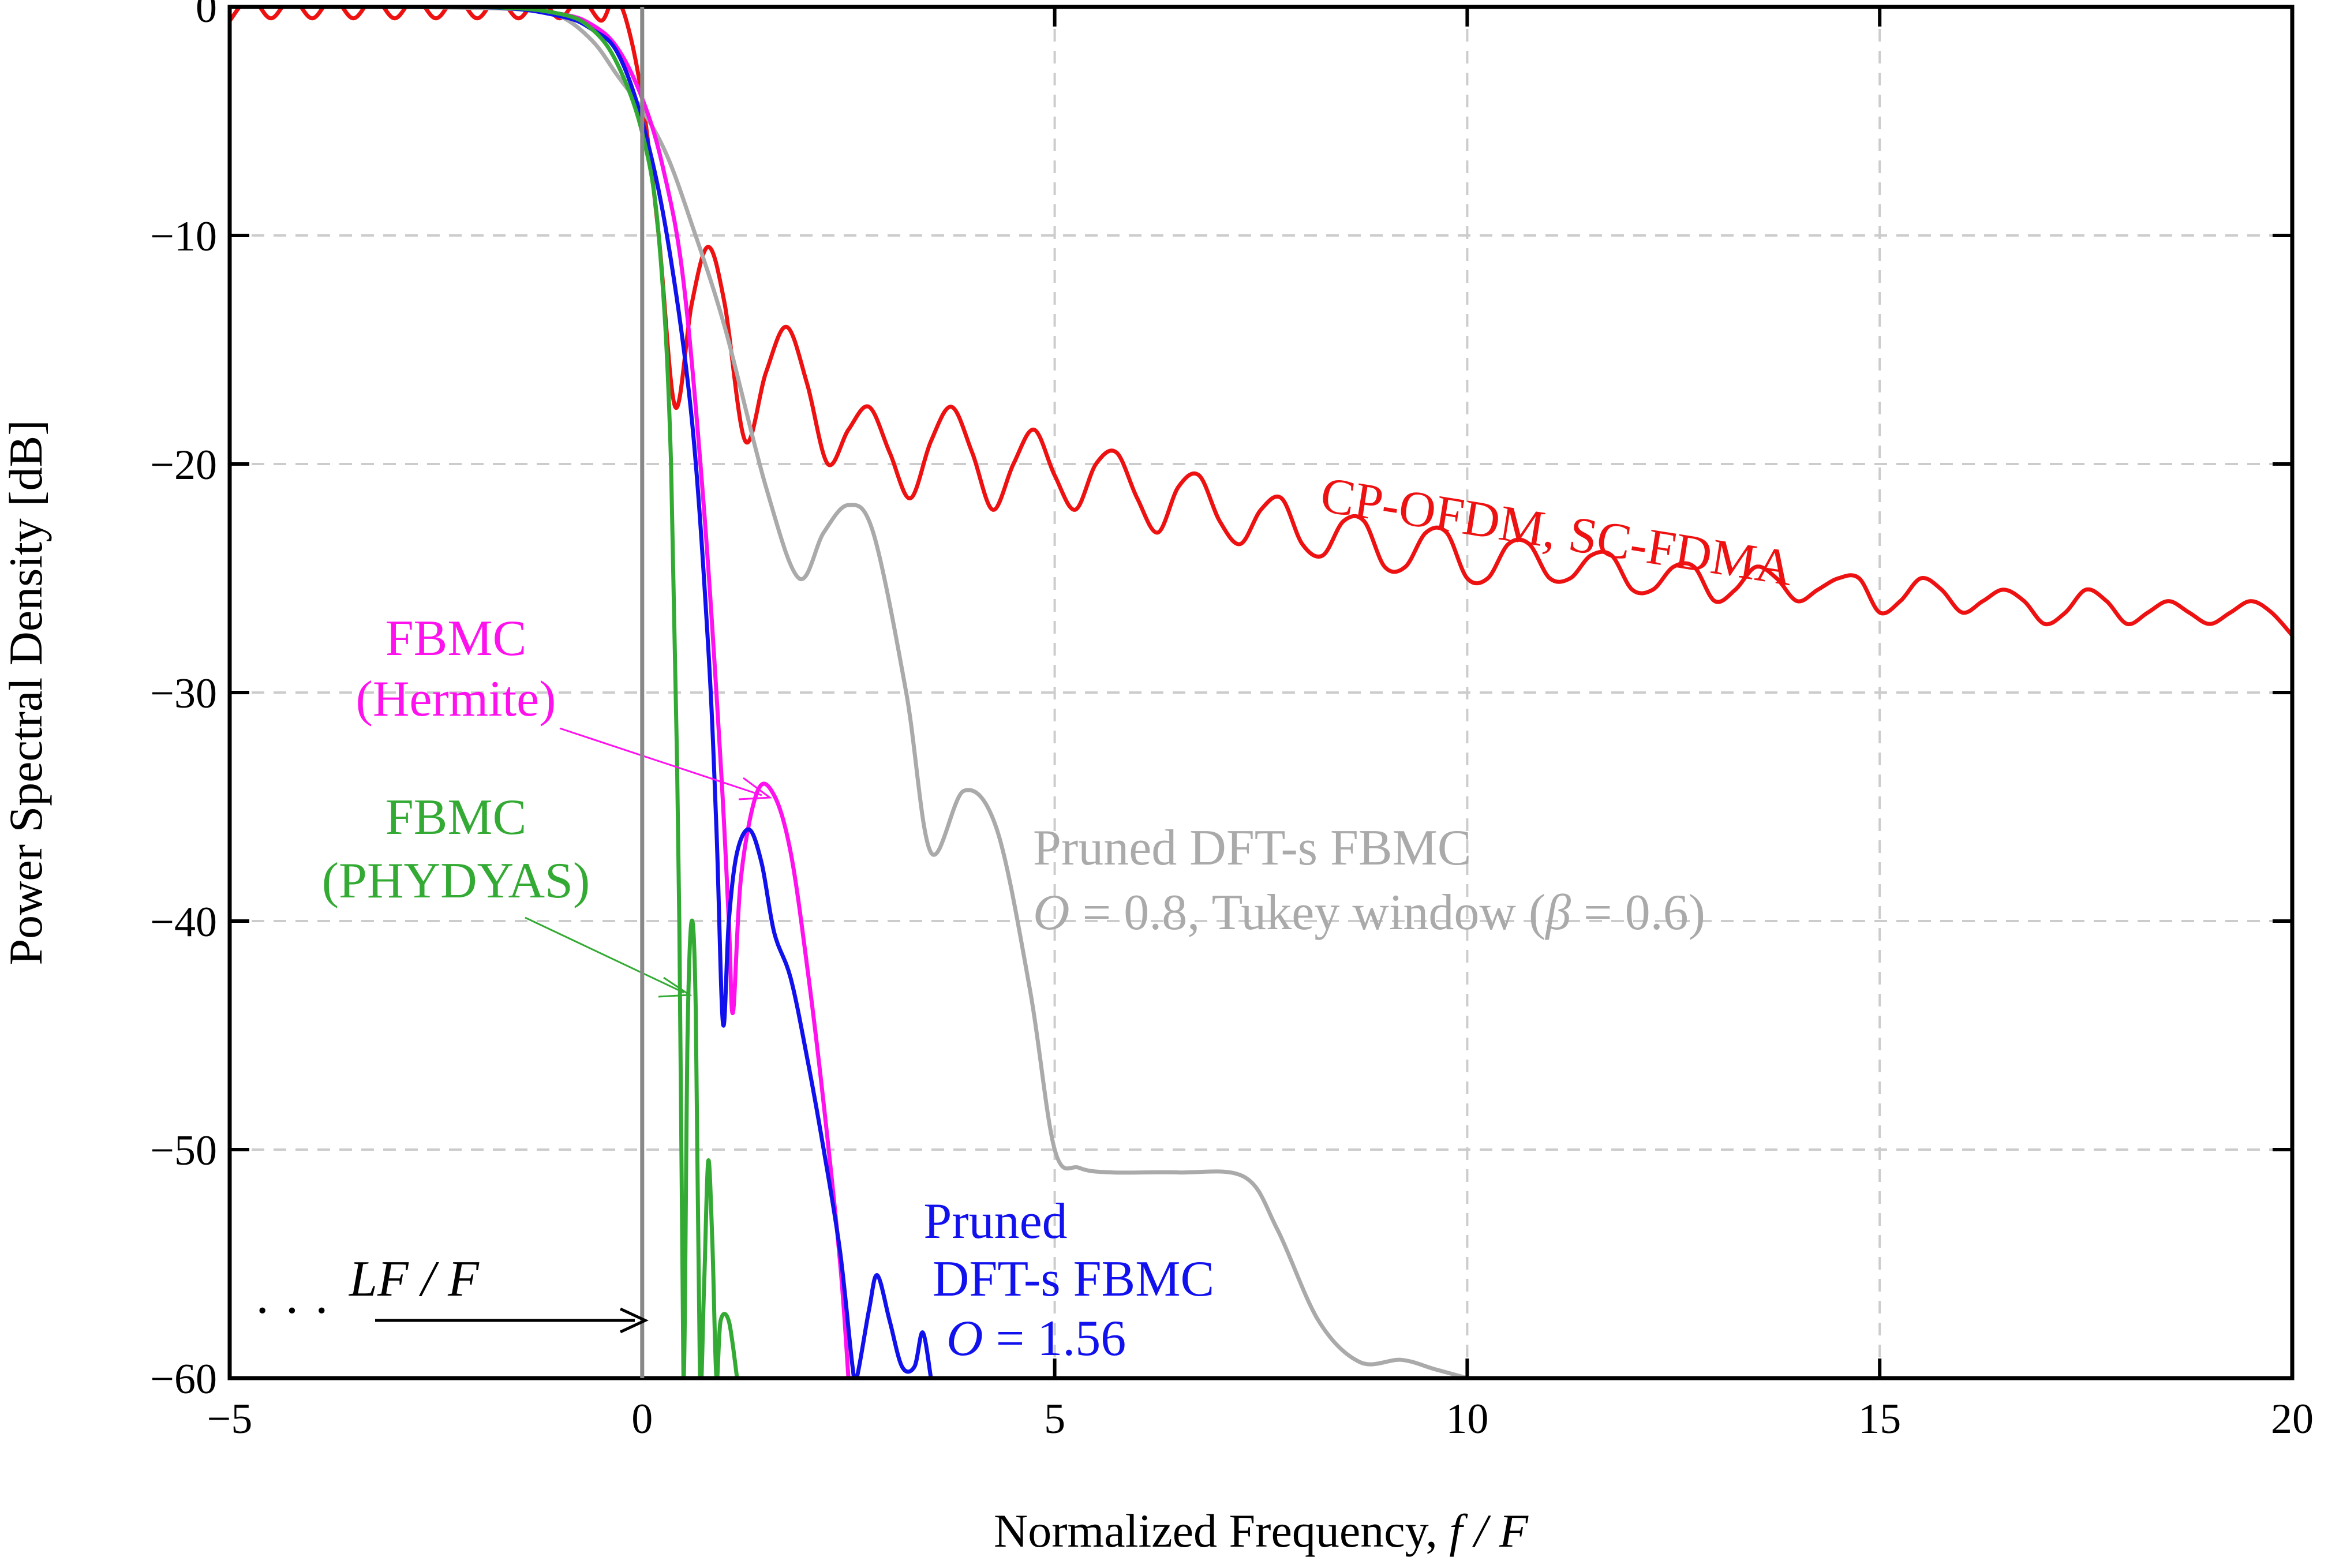 The width and height of the screenshot is (2328, 1568). Describe the element at coordinates (184, 693) in the screenshot. I see `y-tick-label: −30` at that location.